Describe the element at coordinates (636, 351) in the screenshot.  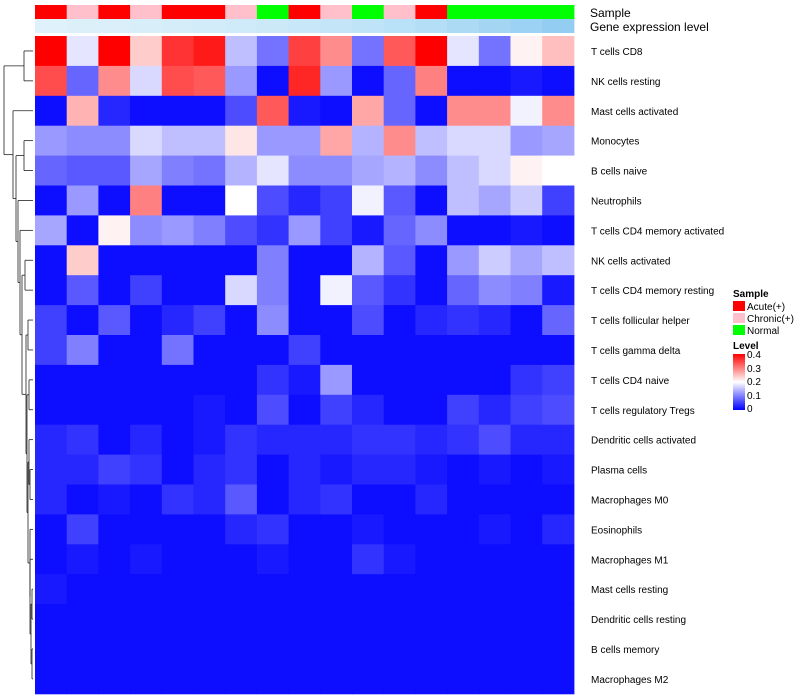
I see `row-label: T cells gamma delta` at that location.